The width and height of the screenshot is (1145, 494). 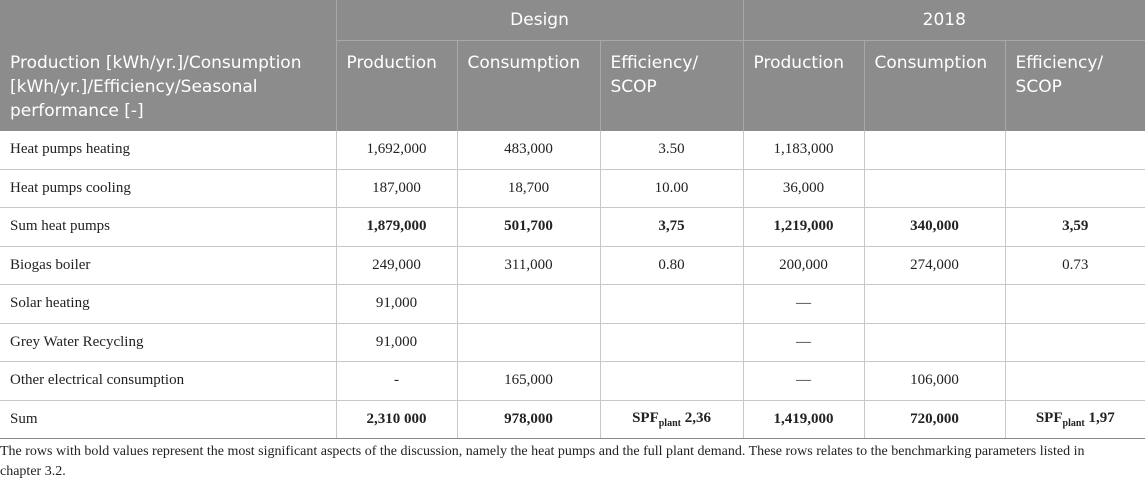 I want to click on table-cell: 3,75, so click(x=671, y=227).